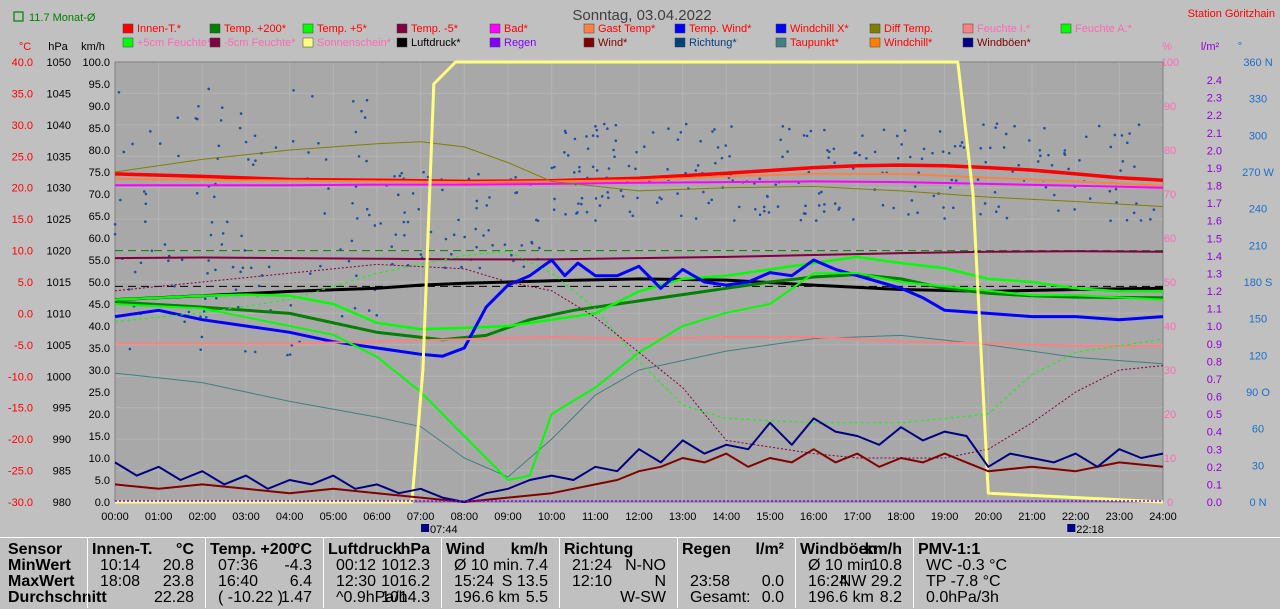  I want to click on axis-tick-x: 00:00, so click(115, 517).